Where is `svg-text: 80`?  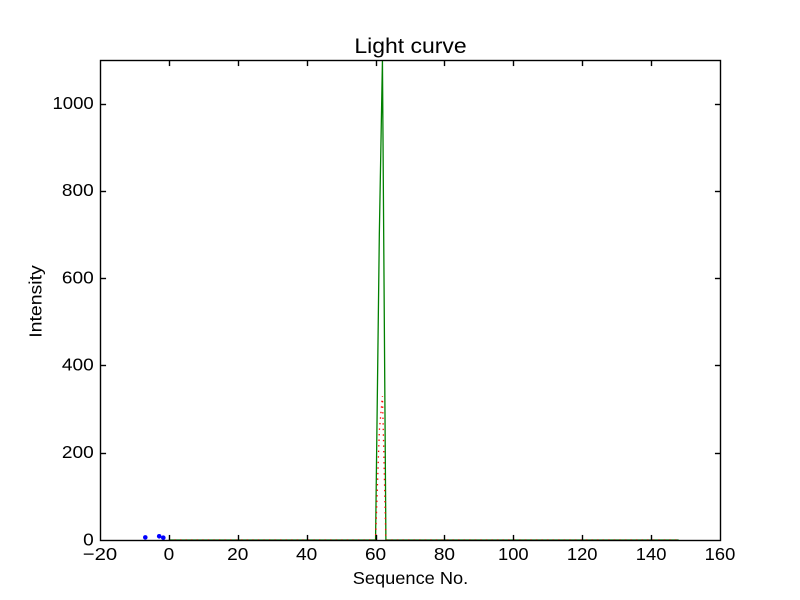 svg-text: 80 is located at coordinates (444, 554).